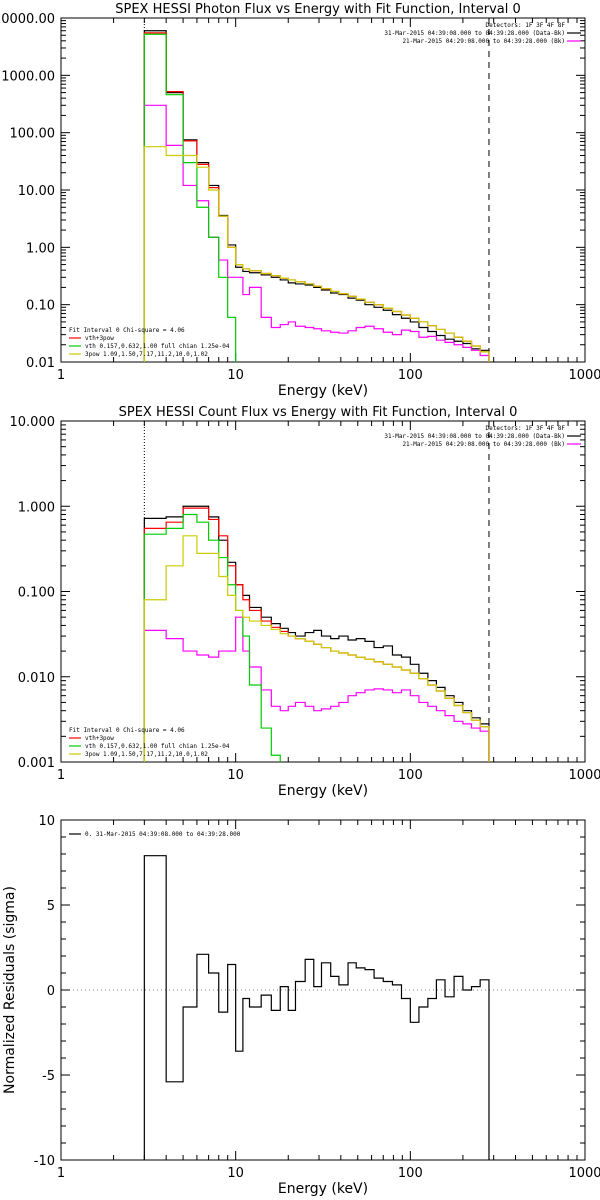 The height and width of the screenshot is (1200, 600). Describe the element at coordinates (40, 248) in the screenshot. I see `y-tick-label: 1.00` at that location.